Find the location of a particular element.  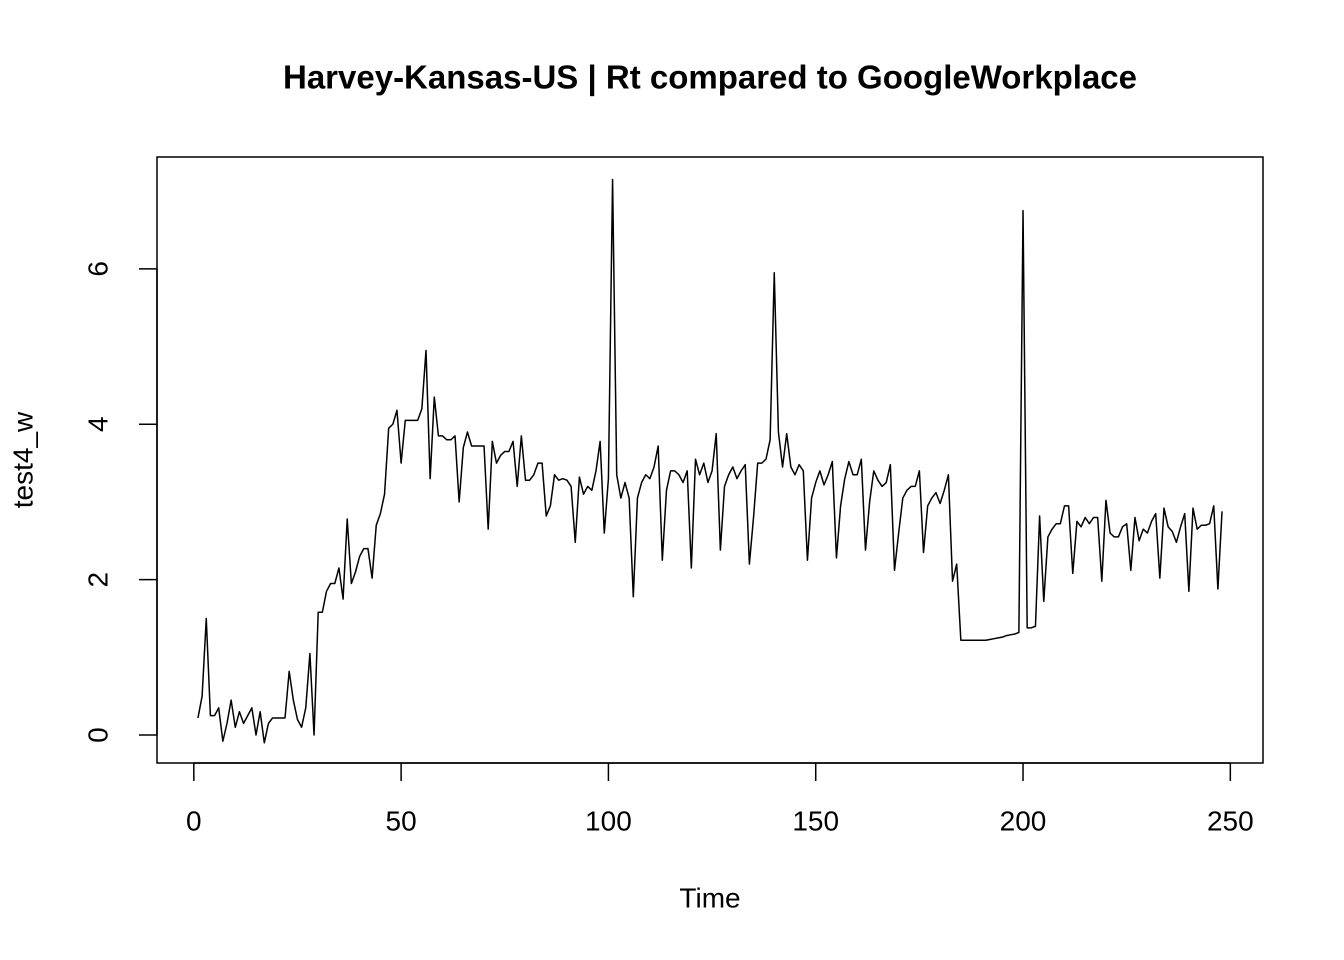

x-tick-label: 200 is located at coordinates (1023, 820).